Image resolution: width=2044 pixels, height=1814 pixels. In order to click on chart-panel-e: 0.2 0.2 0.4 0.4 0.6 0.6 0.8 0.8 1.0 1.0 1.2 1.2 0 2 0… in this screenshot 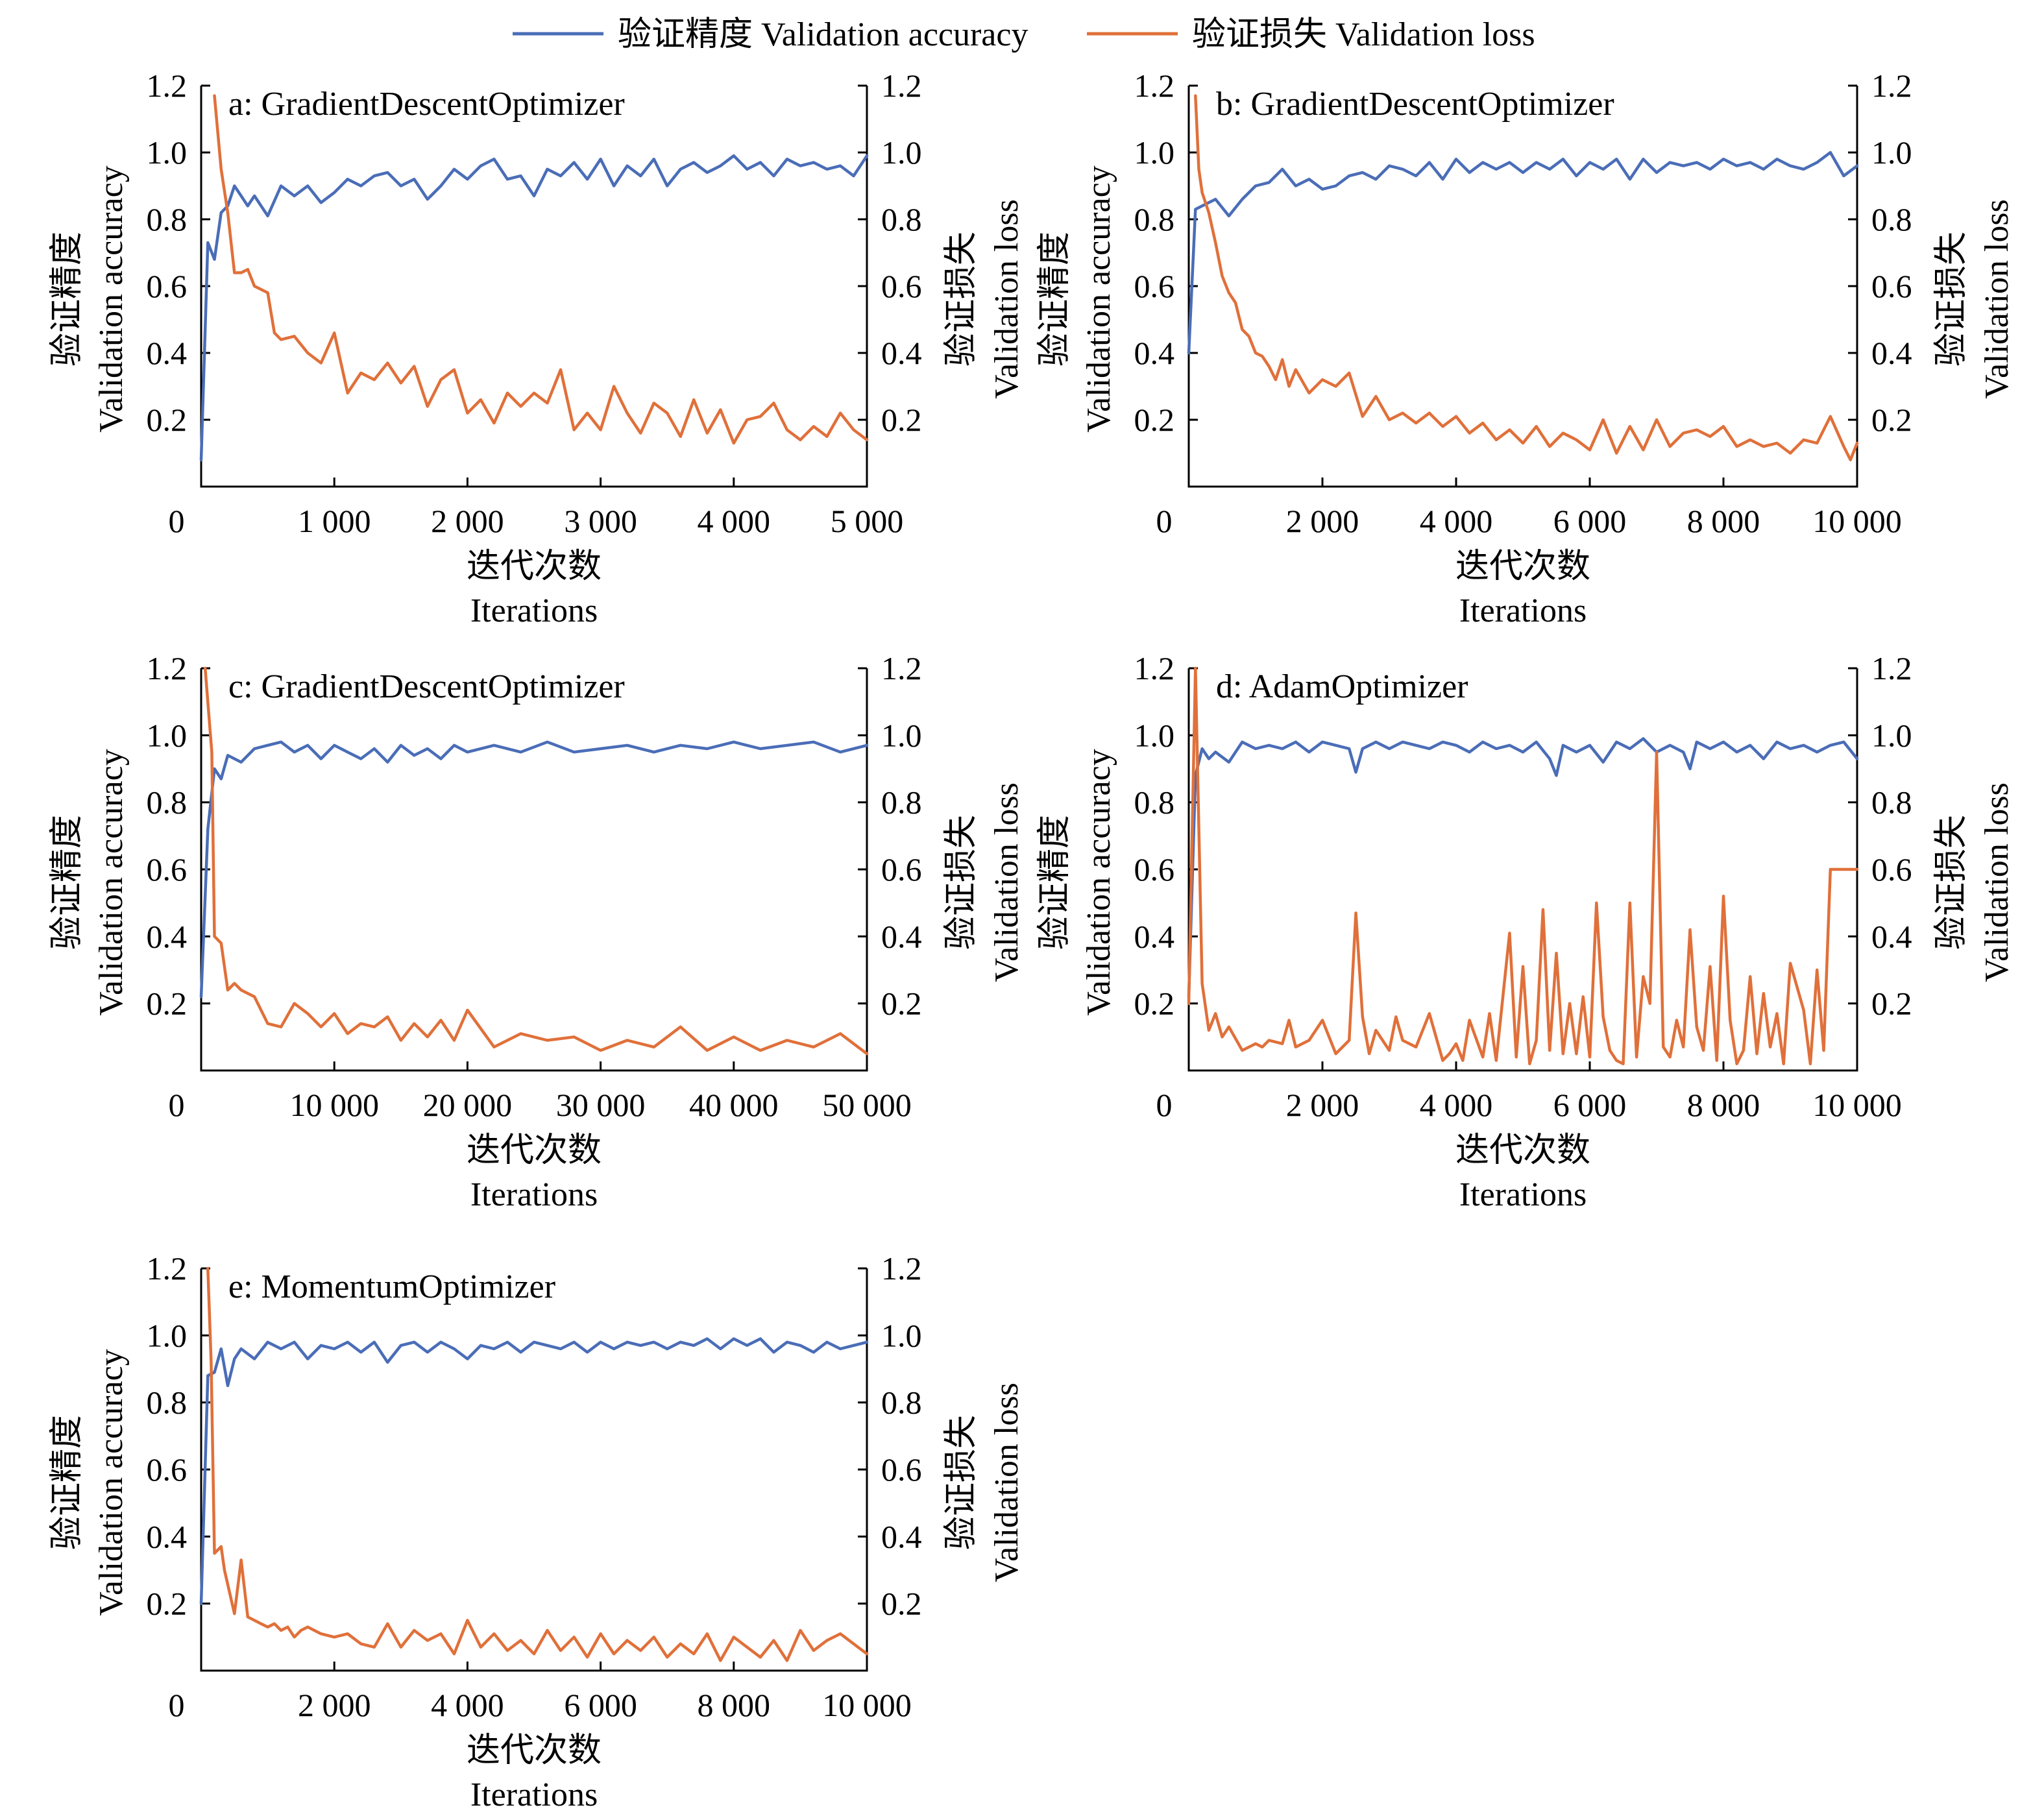, I will do `click(537, 1531)`.